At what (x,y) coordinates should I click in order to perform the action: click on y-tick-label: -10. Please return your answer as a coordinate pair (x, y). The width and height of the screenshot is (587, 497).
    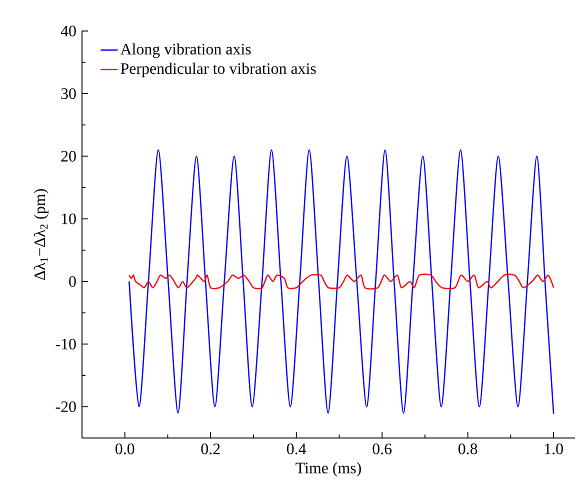
    Looking at the image, I should click on (66, 344).